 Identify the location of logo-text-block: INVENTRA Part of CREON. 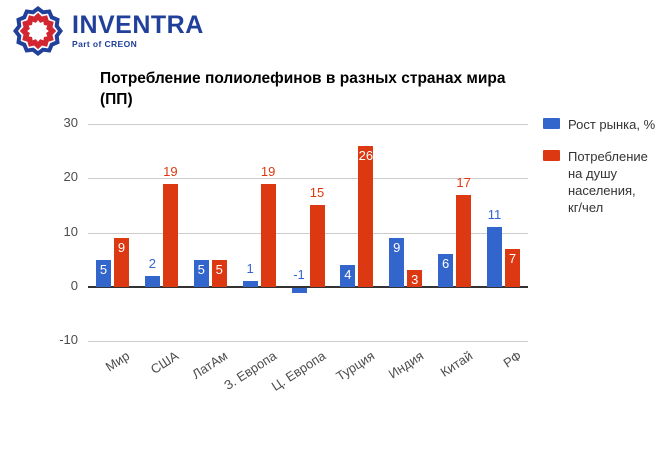
(138, 30).